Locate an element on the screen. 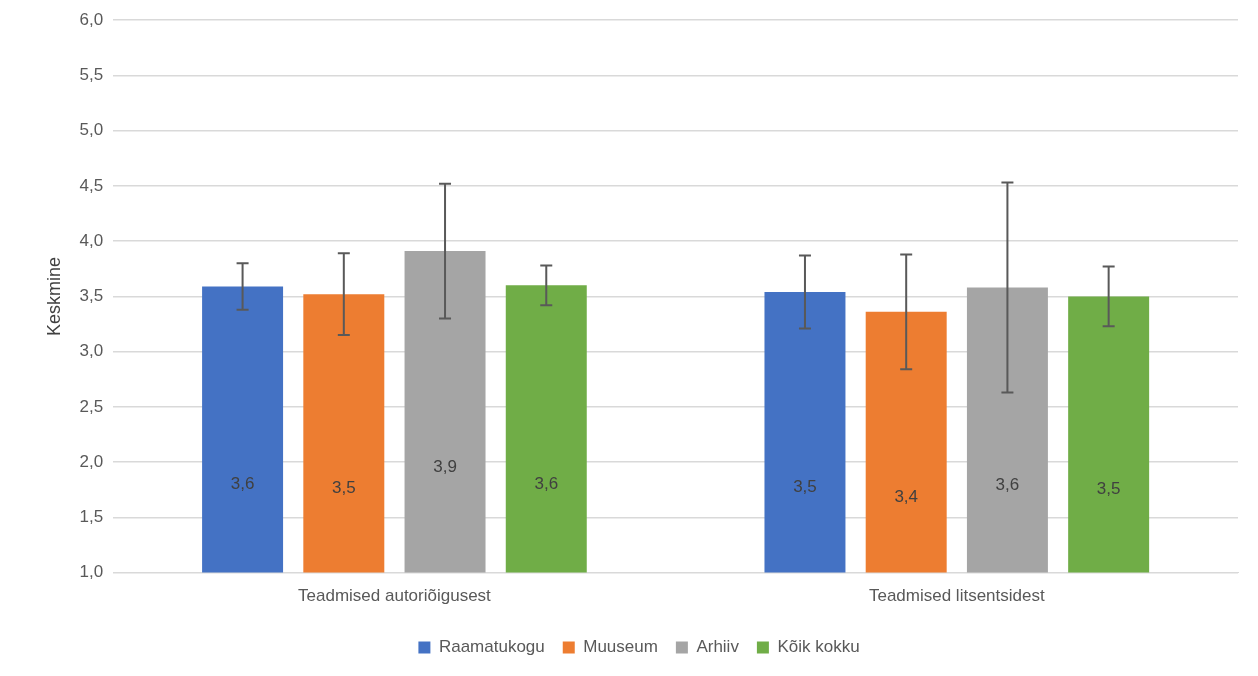 The height and width of the screenshot is (676, 1258). y-axis-title: Keskmine is located at coordinates (53, 296).